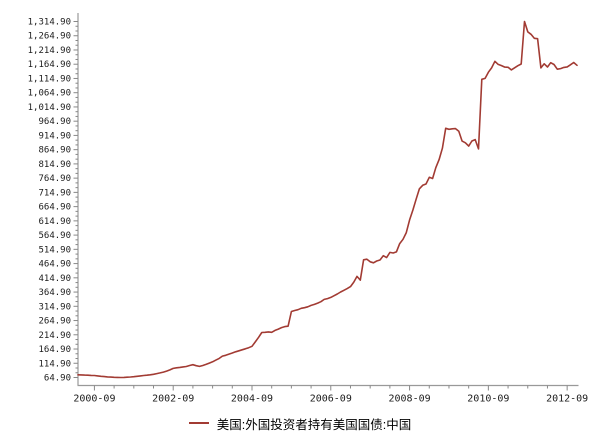 Image resolution: width=600 pixels, height=438 pixels. I want to click on svg-text: 114.90, so click(54, 364).